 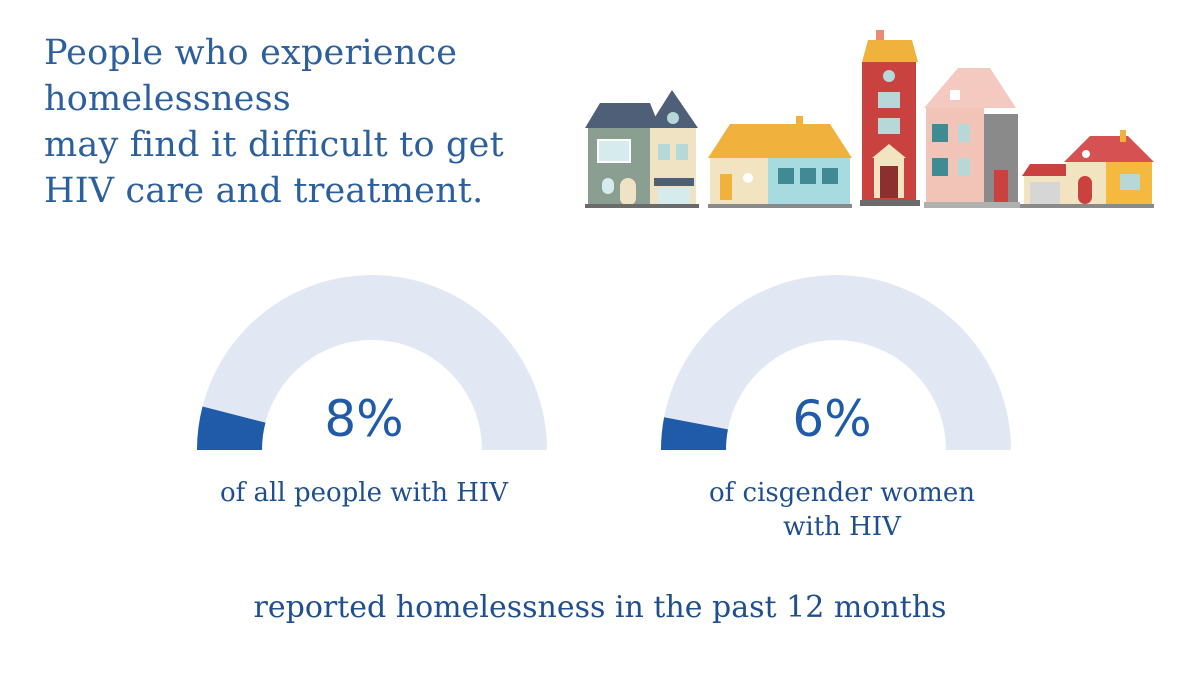 What do you see at coordinates (364, 419) in the screenshot?
I see `gauge-1-value: 8%` at bounding box center [364, 419].